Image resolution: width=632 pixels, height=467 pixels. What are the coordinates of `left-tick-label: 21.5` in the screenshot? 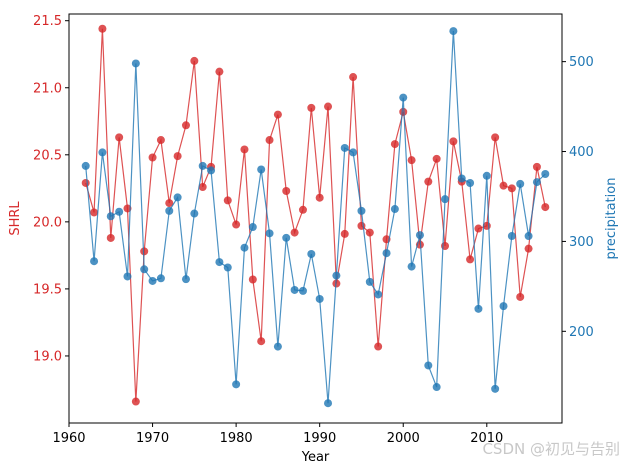 It's located at (47, 21).